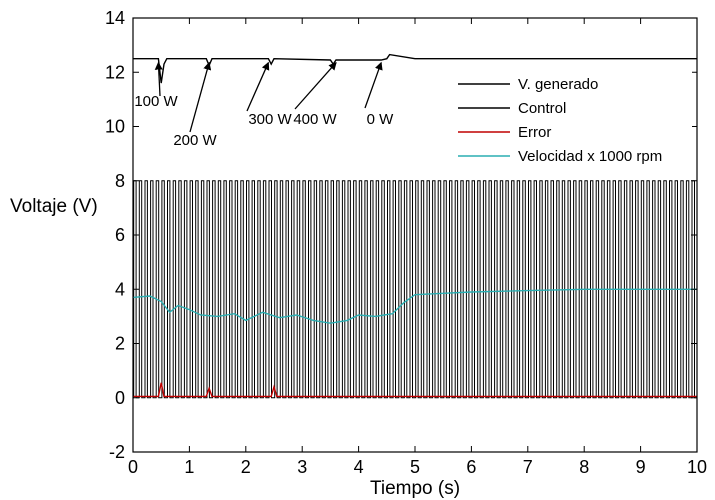 The image size is (715, 500). I want to click on annotation-300w: 300 W, so click(269, 94).